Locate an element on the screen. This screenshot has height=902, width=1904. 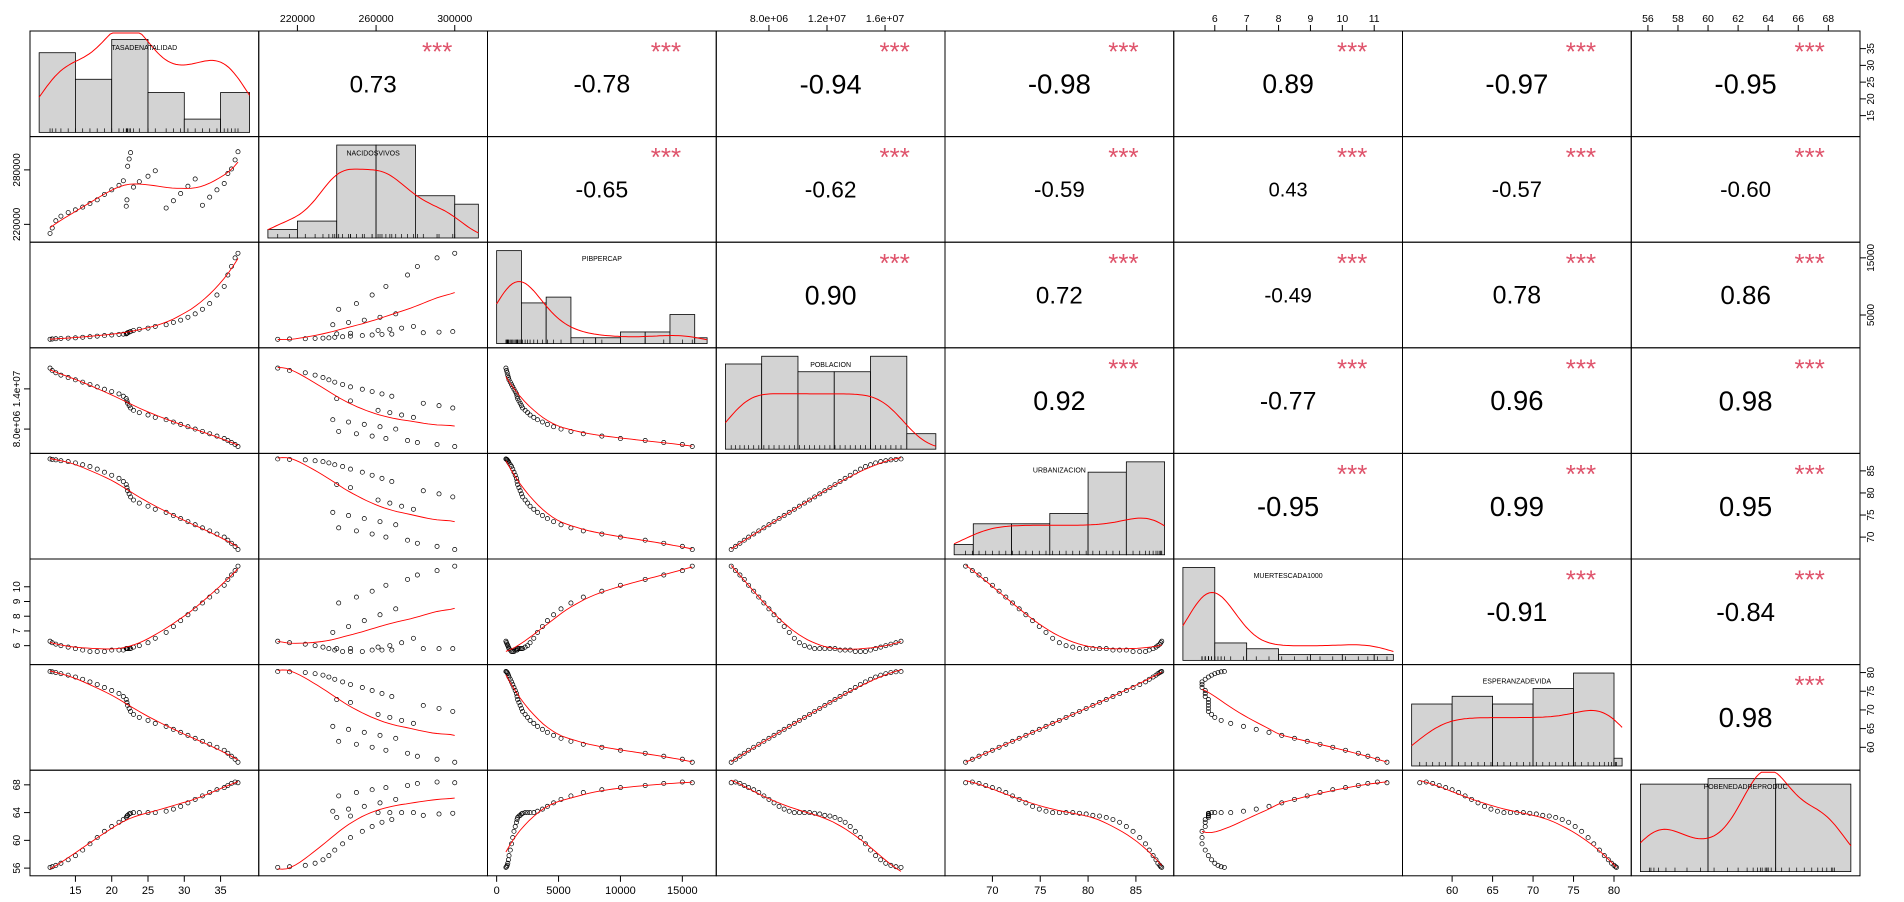
tick-label: 30 is located at coordinates (184, 891).